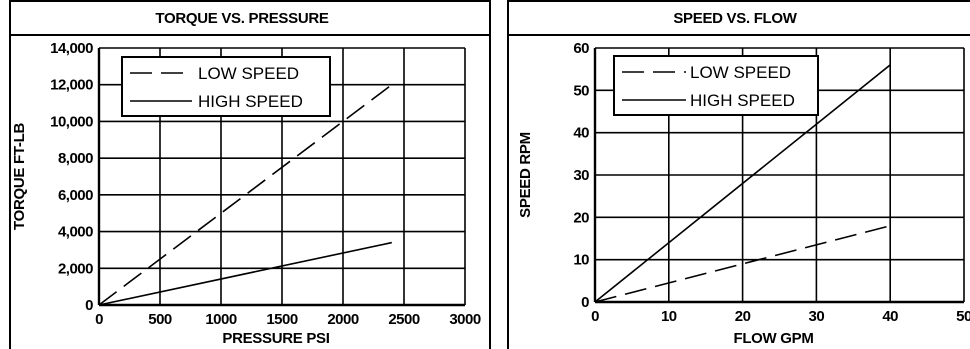 The image size is (970, 349). What do you see at coordinates (581, 133) in the screenshot?
I see `y-tick-label-40: 40` at bounding box center [581, 133].